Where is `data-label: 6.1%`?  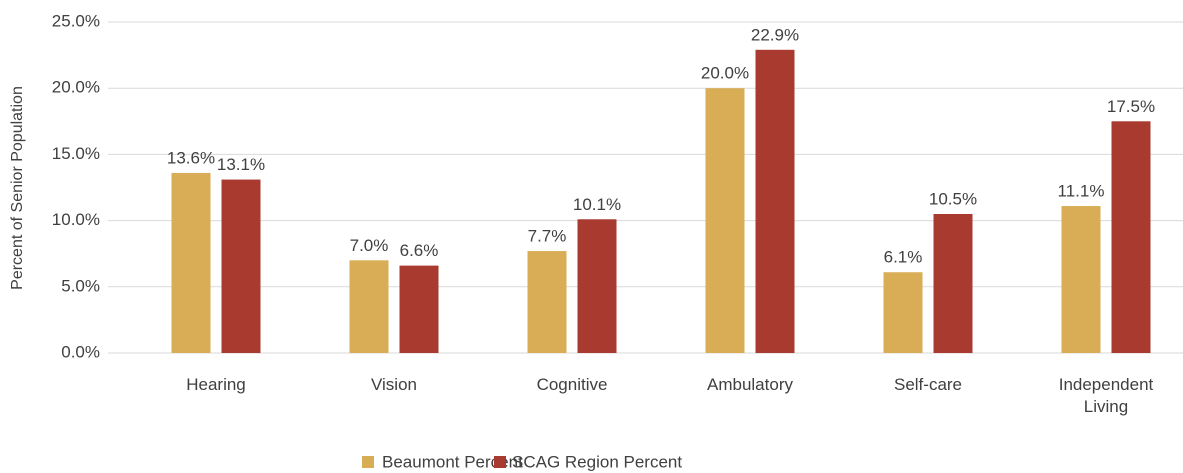
data-label: 6.1% is located at coordinates (903, 257).